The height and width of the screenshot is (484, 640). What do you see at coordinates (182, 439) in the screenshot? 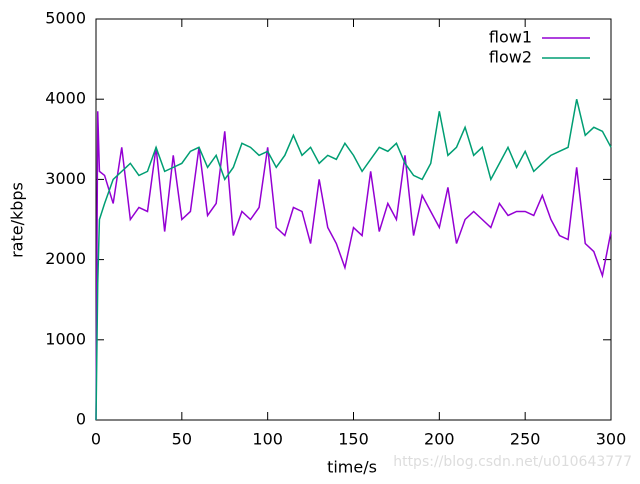
I see `x-tick-label: 50` at bounding box center [182, 439].